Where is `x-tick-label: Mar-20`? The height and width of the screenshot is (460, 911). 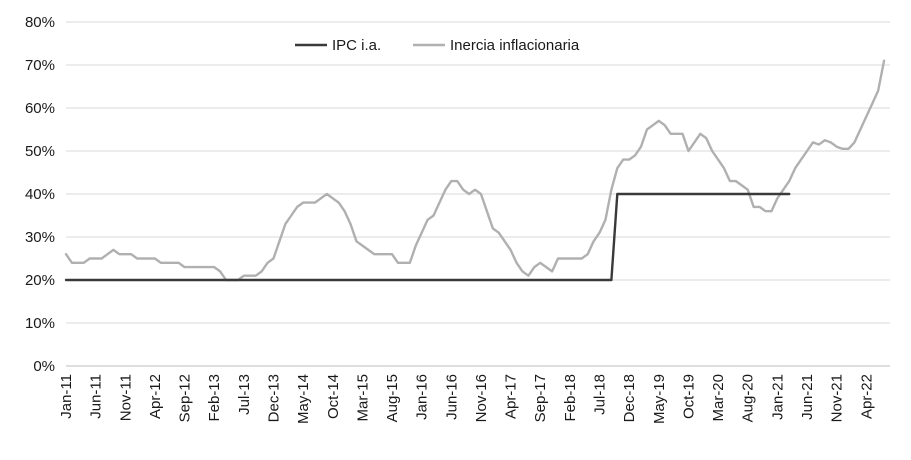
x-tick-label: Mar-20 is located at coordinates (718, 398).